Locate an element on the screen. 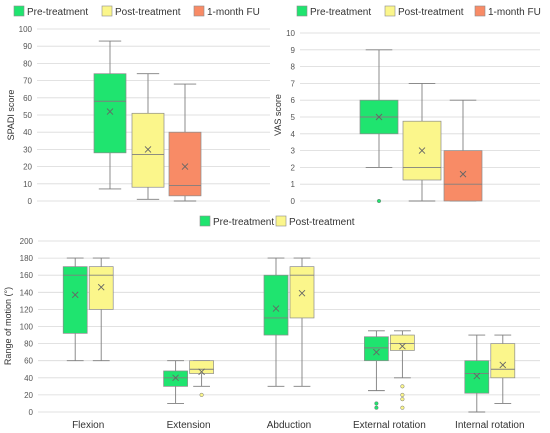  y-tick-label: 8 is located at coordinates (293, 67).